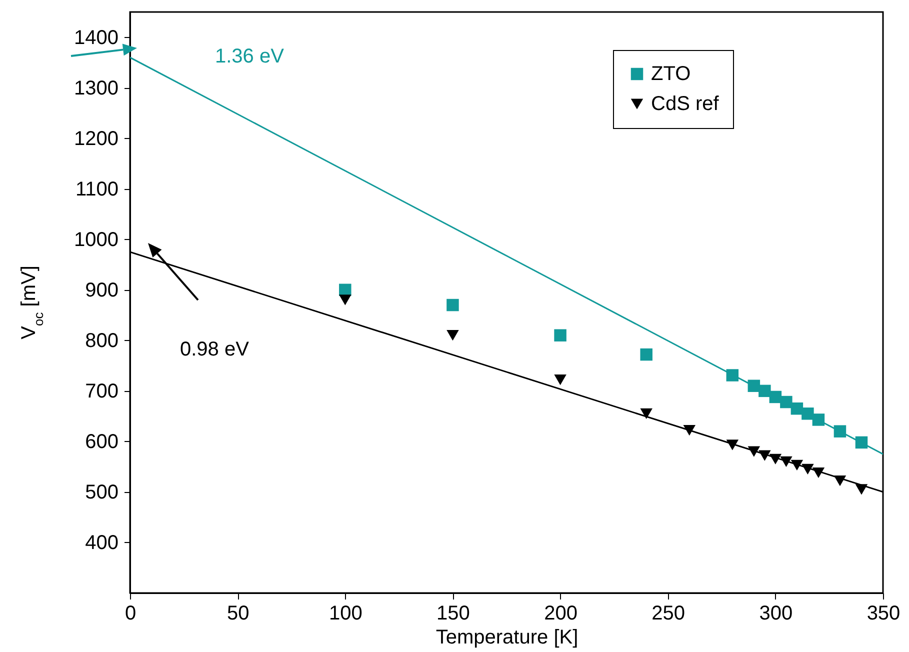 This screenshot has height=652, width=909. Describe the element at coordinates (685, 104) in the screenshot. I see `legend-label: CdS ref` at that location.